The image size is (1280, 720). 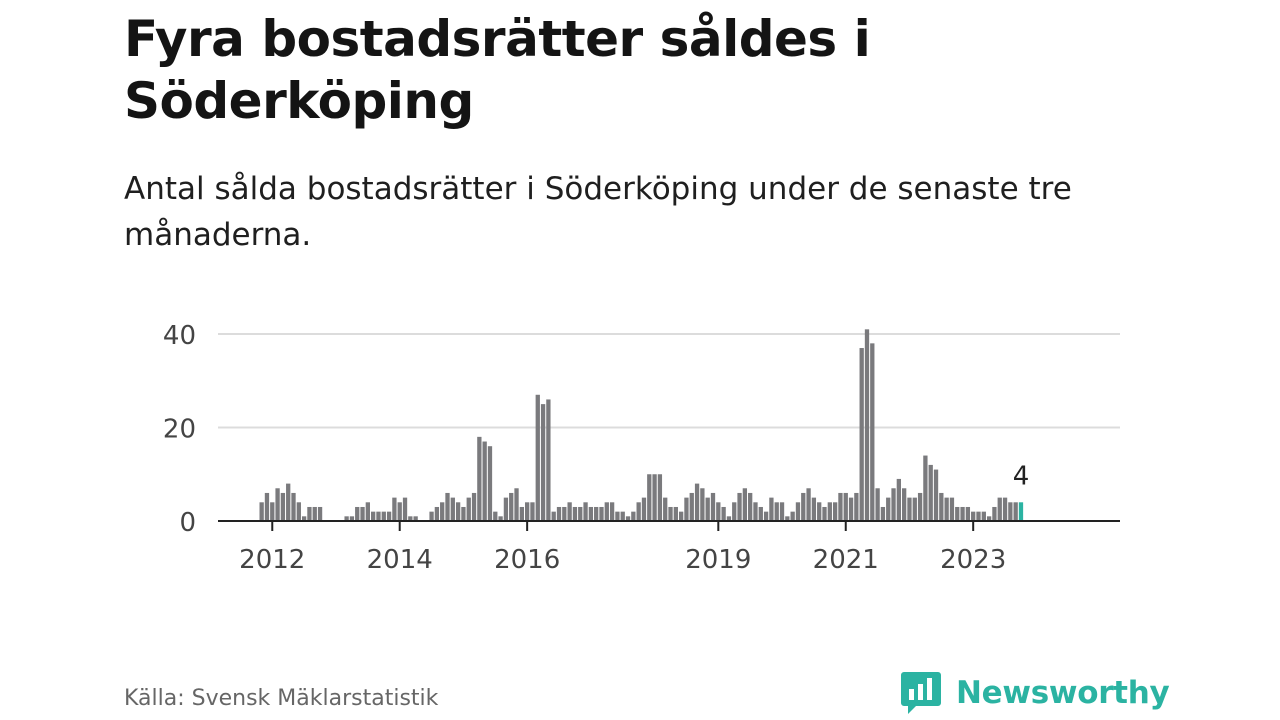 I want to click on newsworthy-logo: Newsworthy, so click(x=1035, y=693).